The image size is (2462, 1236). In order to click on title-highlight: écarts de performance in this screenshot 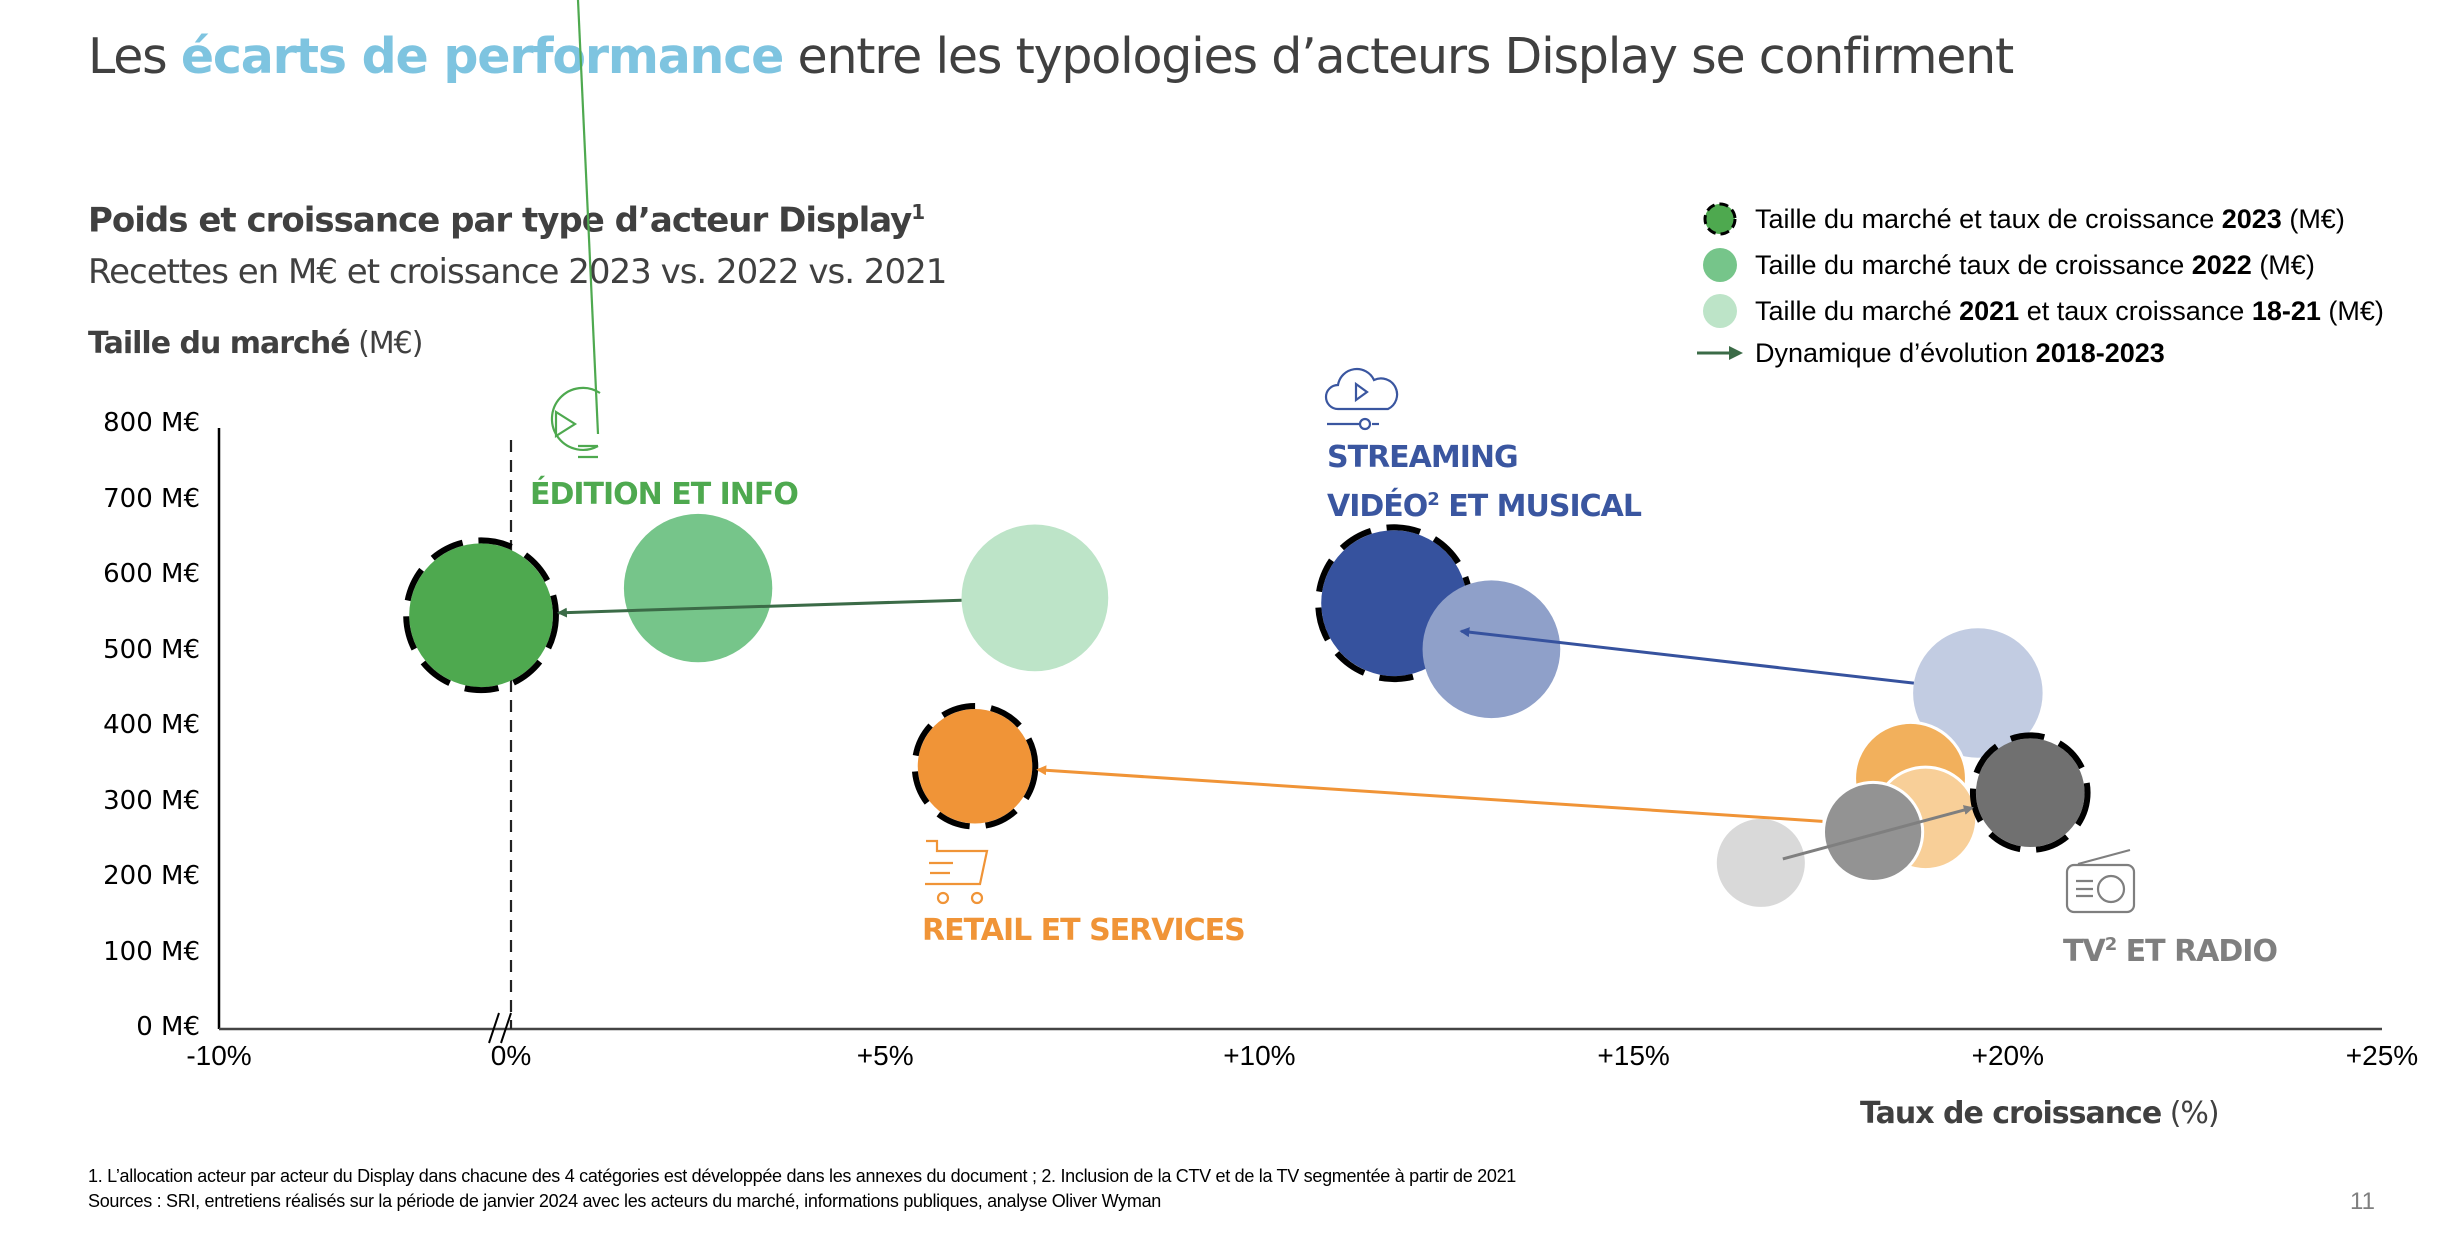, I will do `click(482, 56)`.